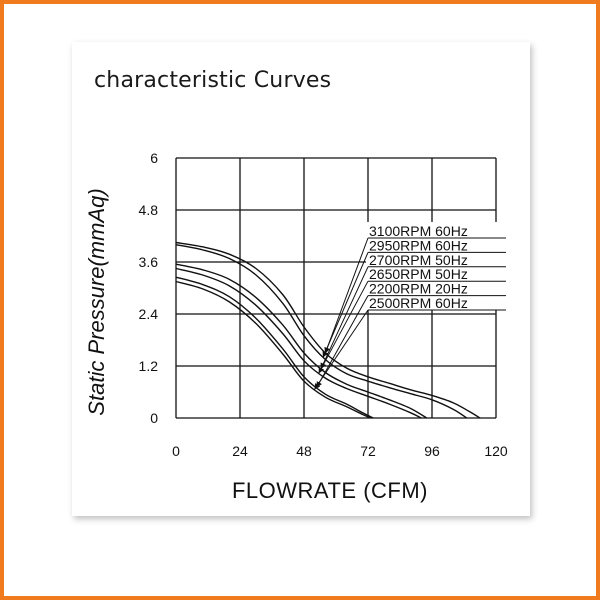  Describe the element at coordinates (96, 301) in the screenshot. I see `y-axis-label: Static Pressure(mmAq)` at that location.